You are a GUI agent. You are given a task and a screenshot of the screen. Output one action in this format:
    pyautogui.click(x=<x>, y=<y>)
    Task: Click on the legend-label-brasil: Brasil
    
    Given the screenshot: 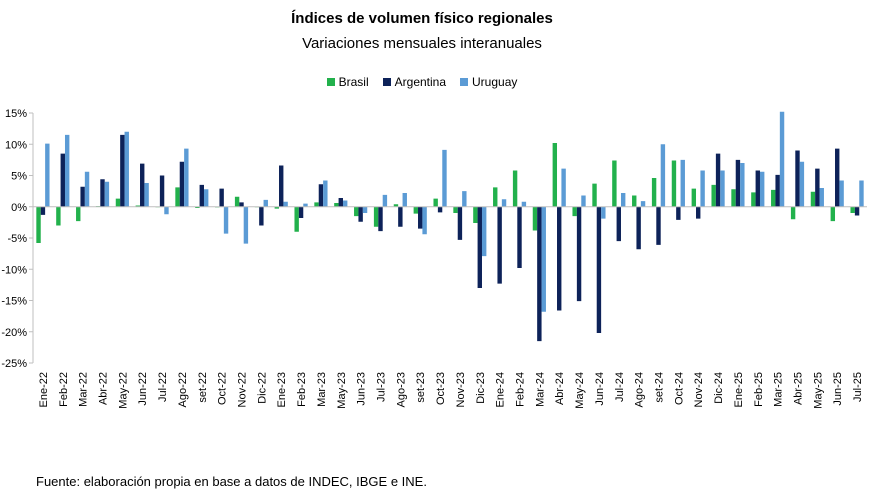 What is the action you would take?
    pyautogui.click(x=353, y=82)
    